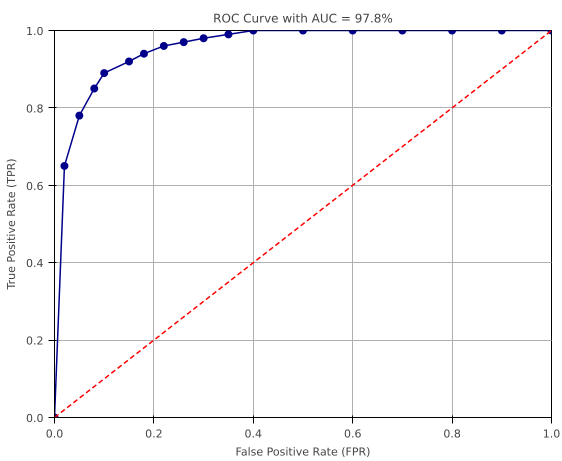  Describe the element at coordinates (253, 434) in the screenshot. I see `x-tick-label: 0.4` at that location.